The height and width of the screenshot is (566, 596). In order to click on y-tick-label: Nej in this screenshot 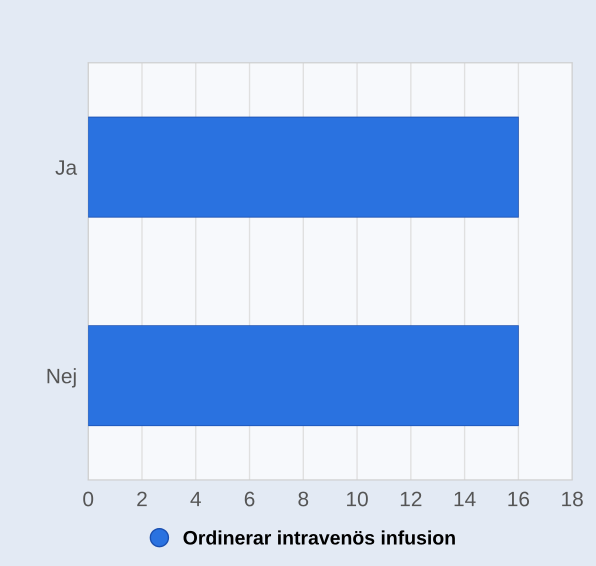, I will do `click(62, 378)`.